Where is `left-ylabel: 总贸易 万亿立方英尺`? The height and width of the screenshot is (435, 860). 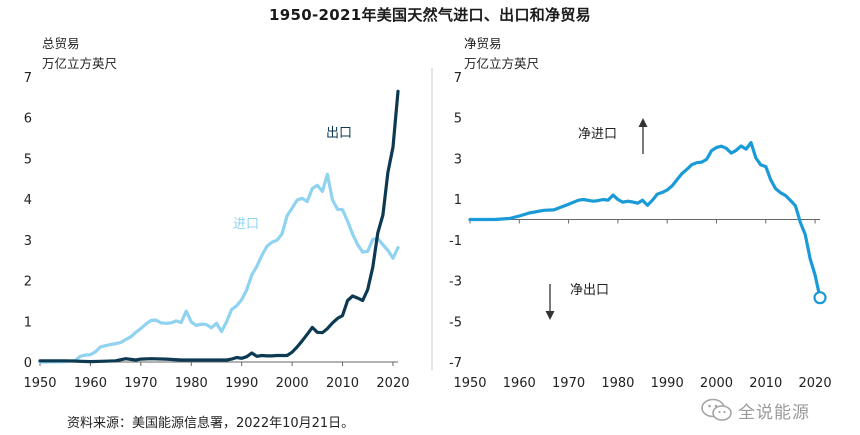 left-ylabel: 总贸易 万亿立方英尺 is located at coordinates (79, 54).